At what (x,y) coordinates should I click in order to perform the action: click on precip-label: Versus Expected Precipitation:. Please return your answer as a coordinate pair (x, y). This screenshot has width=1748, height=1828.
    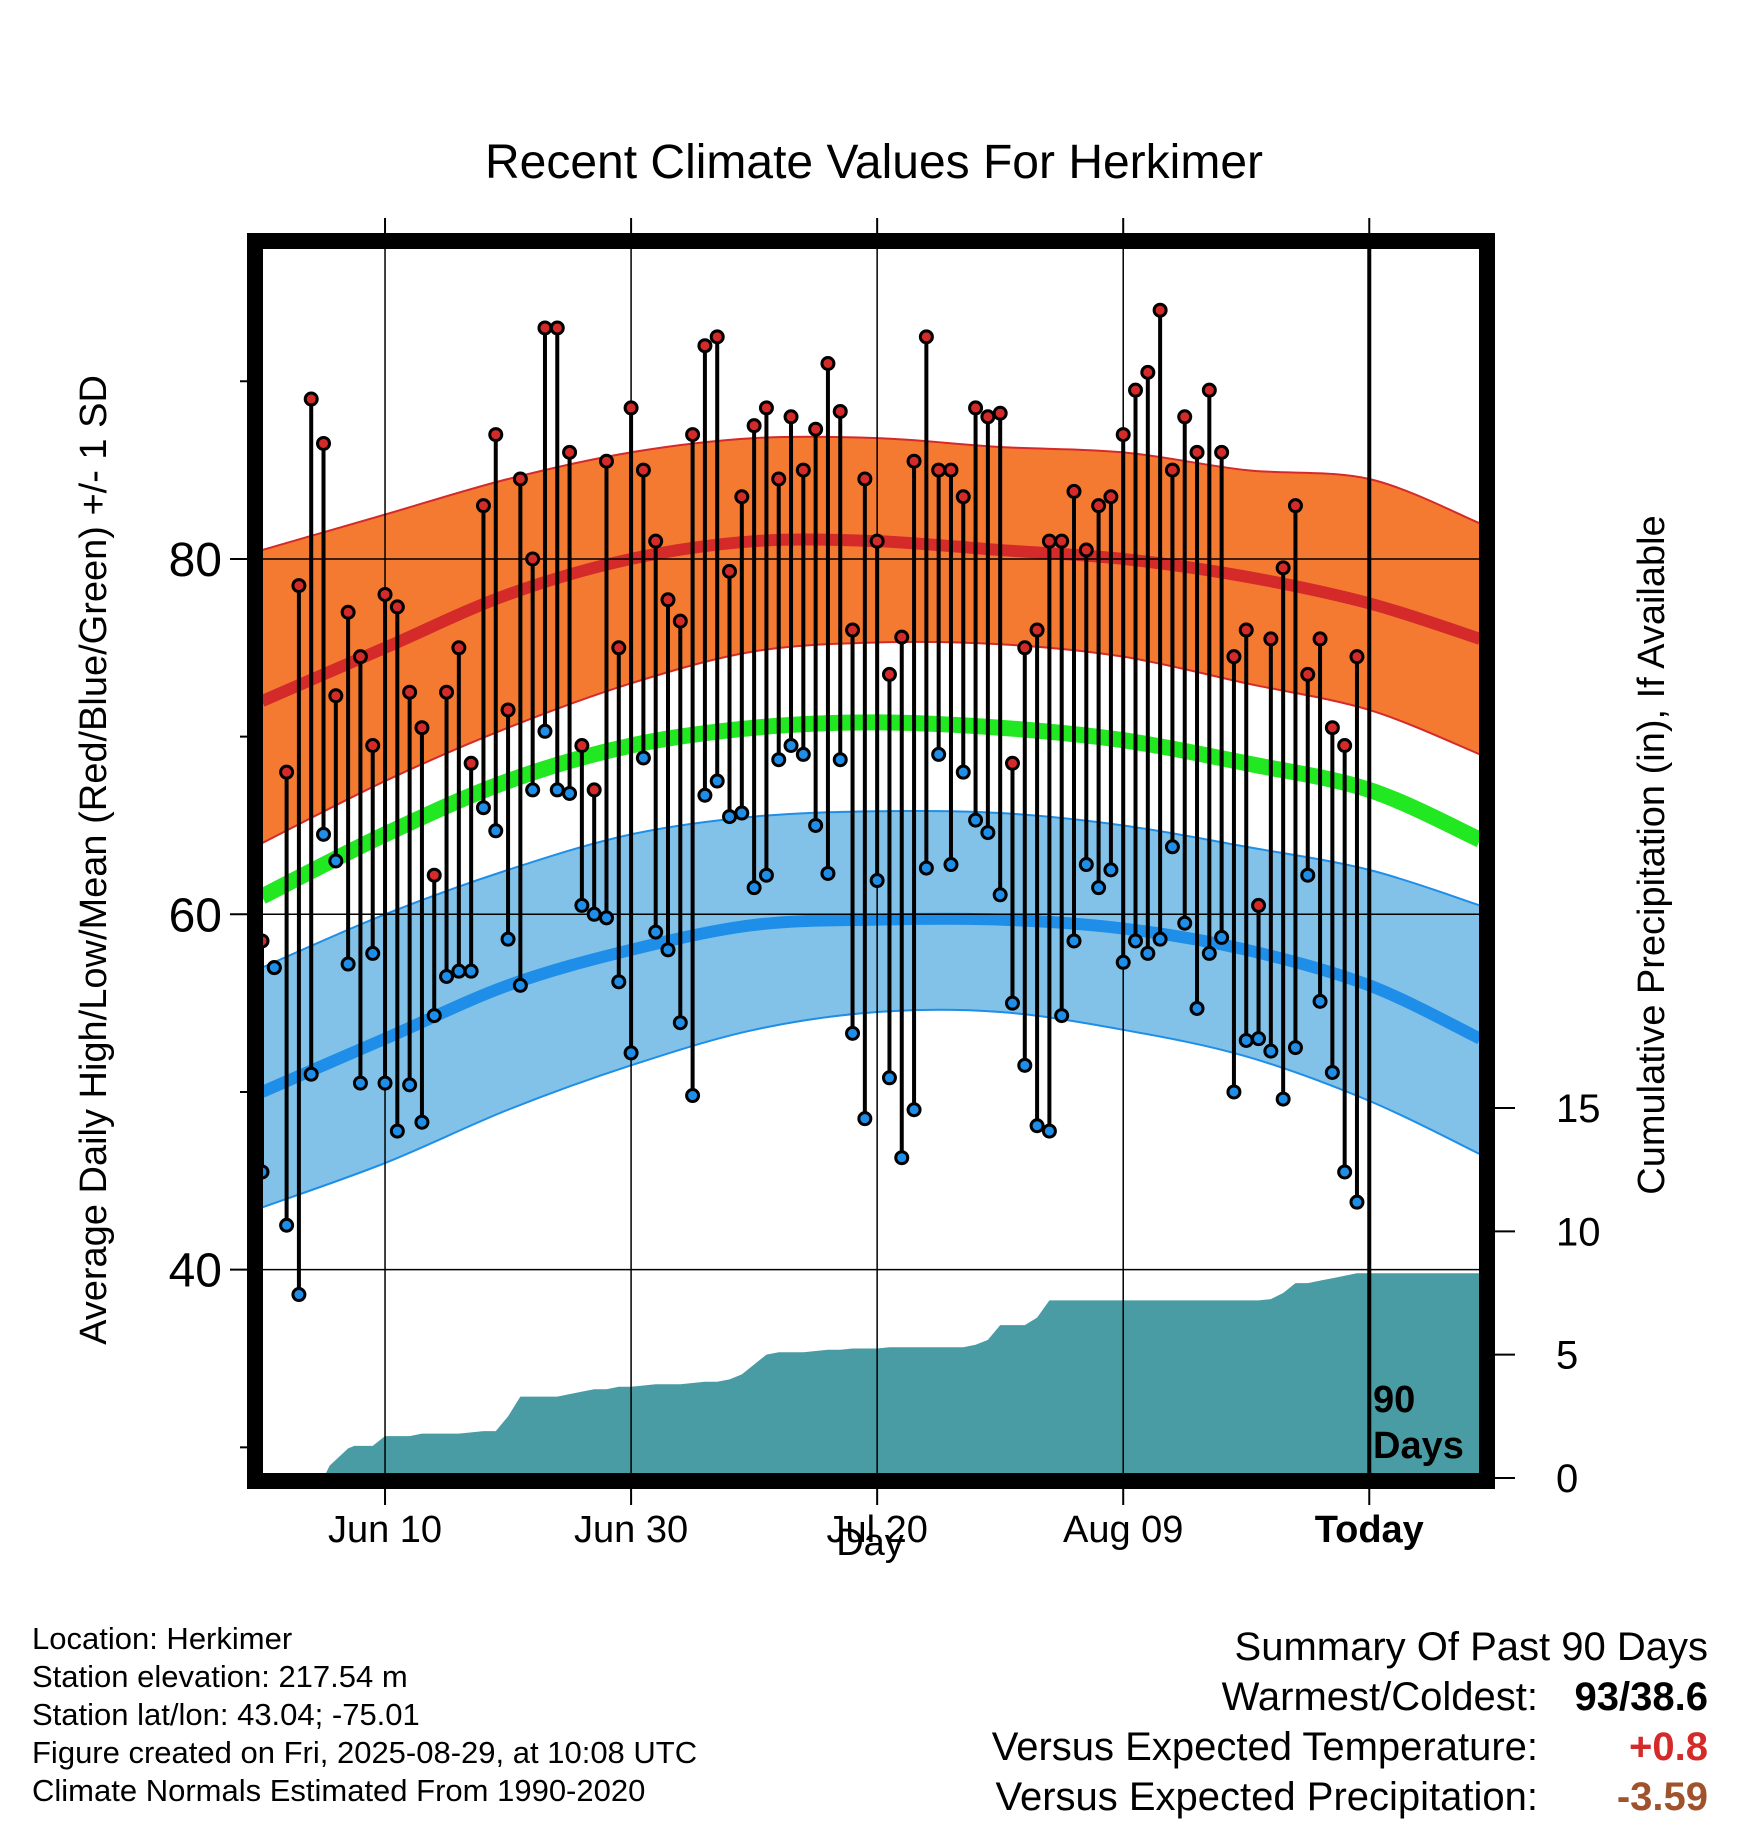
    Looking at the image, I should click on (1266, 1797).